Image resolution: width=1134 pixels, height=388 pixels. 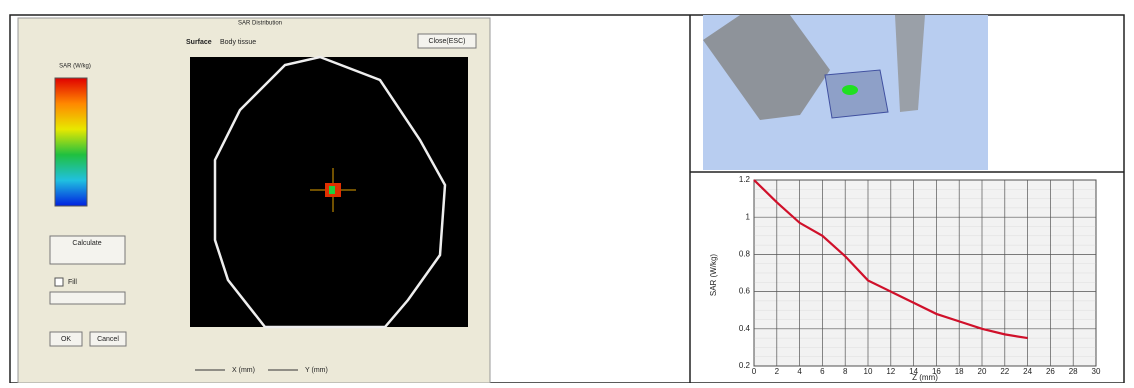 What do you see at coordinates (745, 365) in the screenshot?
I see `y-tick-label: 0.2` at bounding box center [745, 365].